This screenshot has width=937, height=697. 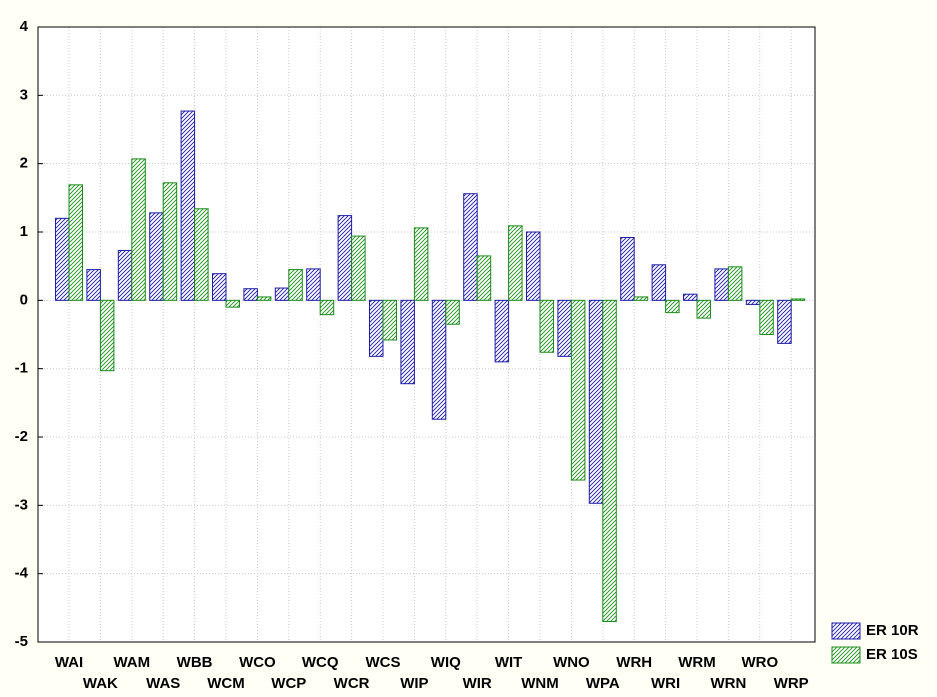 I want to click on legend-label: ER 10S, so click(x=892, y=654).